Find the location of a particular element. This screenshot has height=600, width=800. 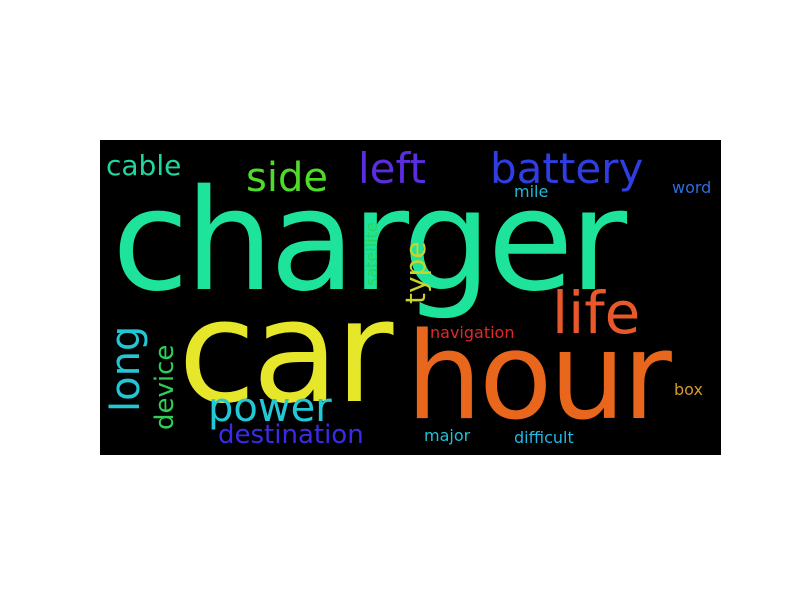

word-hour: hour is located at coordinates (539, 377).